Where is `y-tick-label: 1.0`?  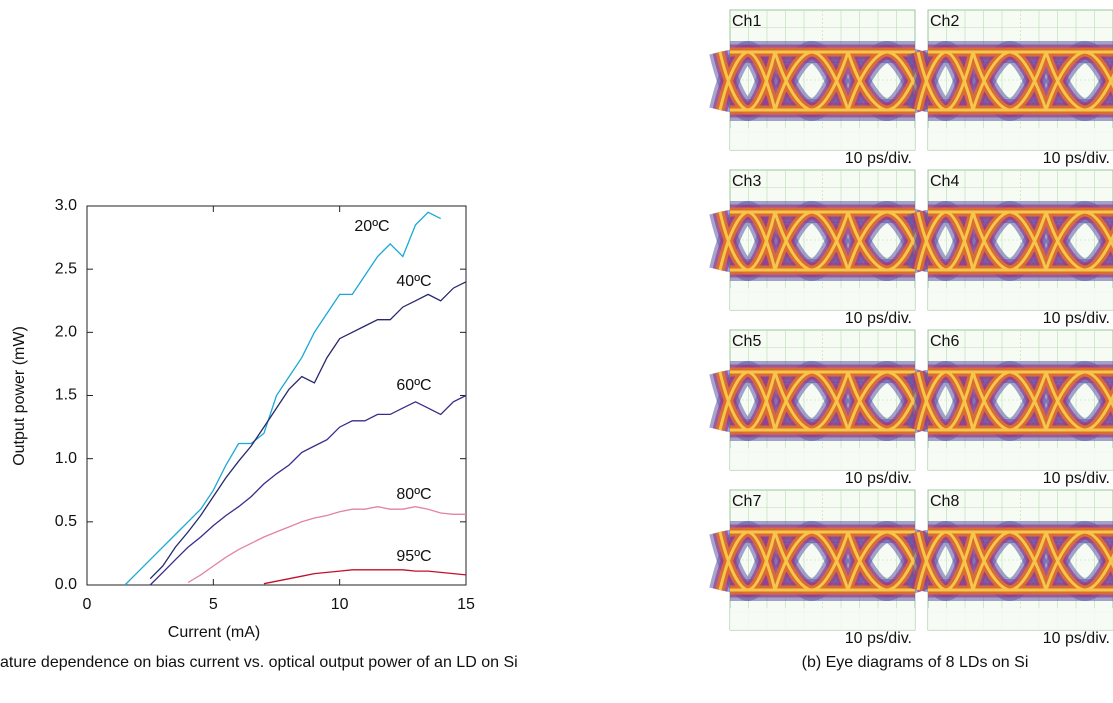 y-tick-label: 1.0 is located at coordinates (66, 458).